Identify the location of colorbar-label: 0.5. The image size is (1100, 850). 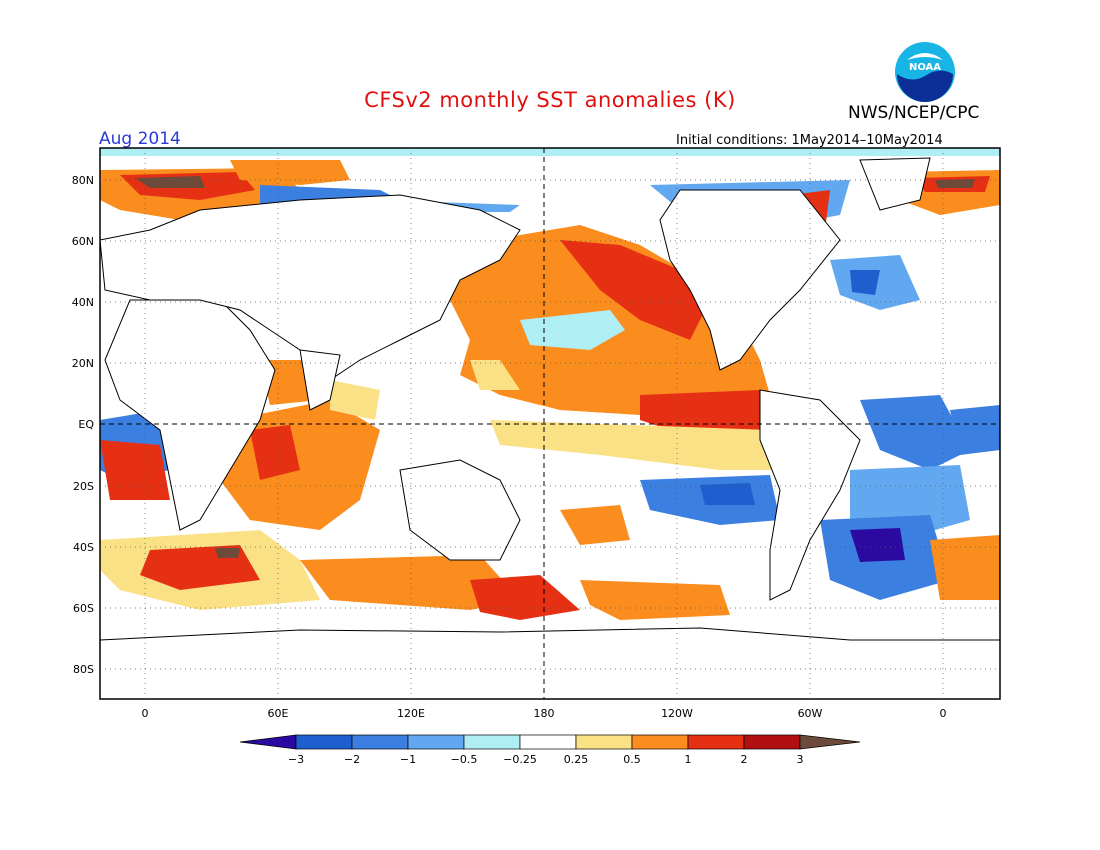
(632, 759).